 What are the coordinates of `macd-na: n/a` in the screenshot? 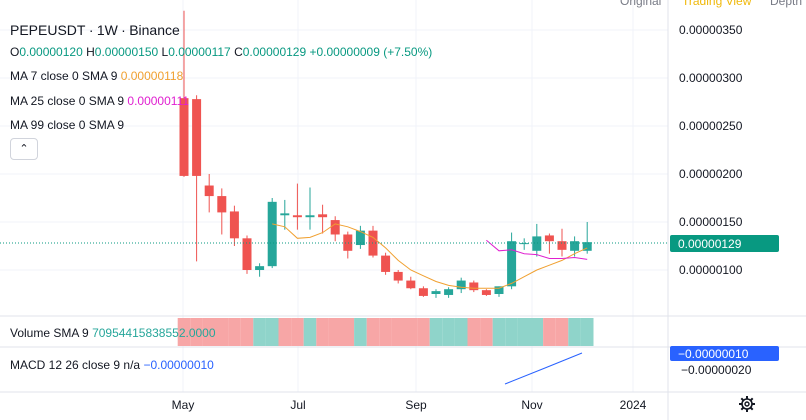 It's located at (132, 365).